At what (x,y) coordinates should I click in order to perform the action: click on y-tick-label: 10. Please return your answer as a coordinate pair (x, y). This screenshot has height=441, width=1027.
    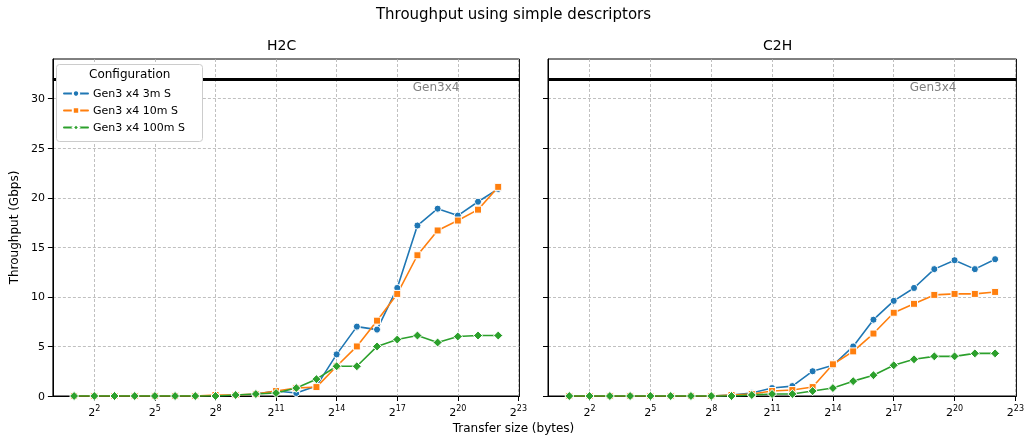
    Looking at the image, I should click on (37, 297).